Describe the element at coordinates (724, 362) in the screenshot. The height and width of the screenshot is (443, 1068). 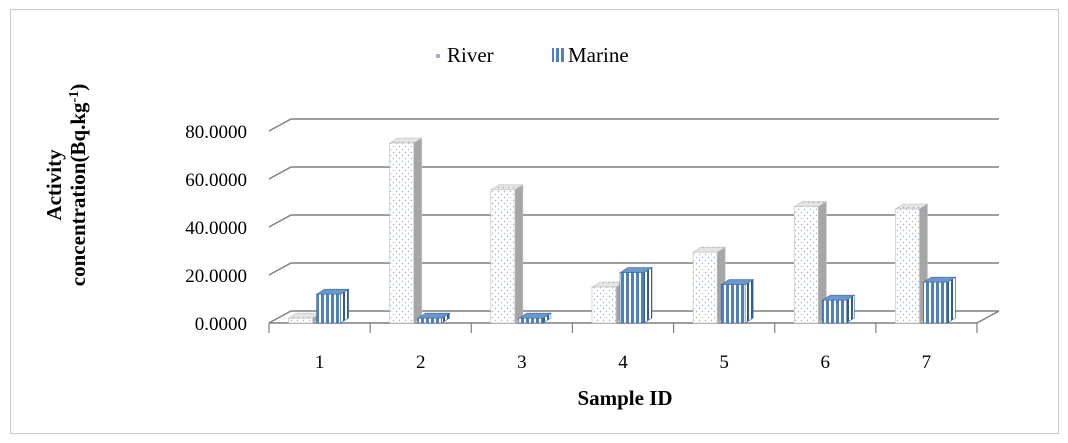
I see `x-tick-label: 5` at that location.